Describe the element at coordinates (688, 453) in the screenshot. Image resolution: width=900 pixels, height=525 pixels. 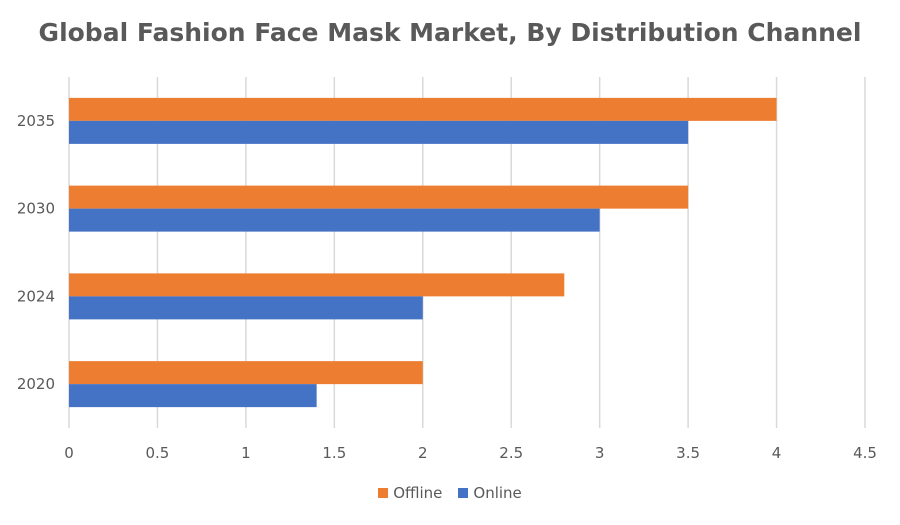
I see `x-tick-label-7: 3.5` at that location.